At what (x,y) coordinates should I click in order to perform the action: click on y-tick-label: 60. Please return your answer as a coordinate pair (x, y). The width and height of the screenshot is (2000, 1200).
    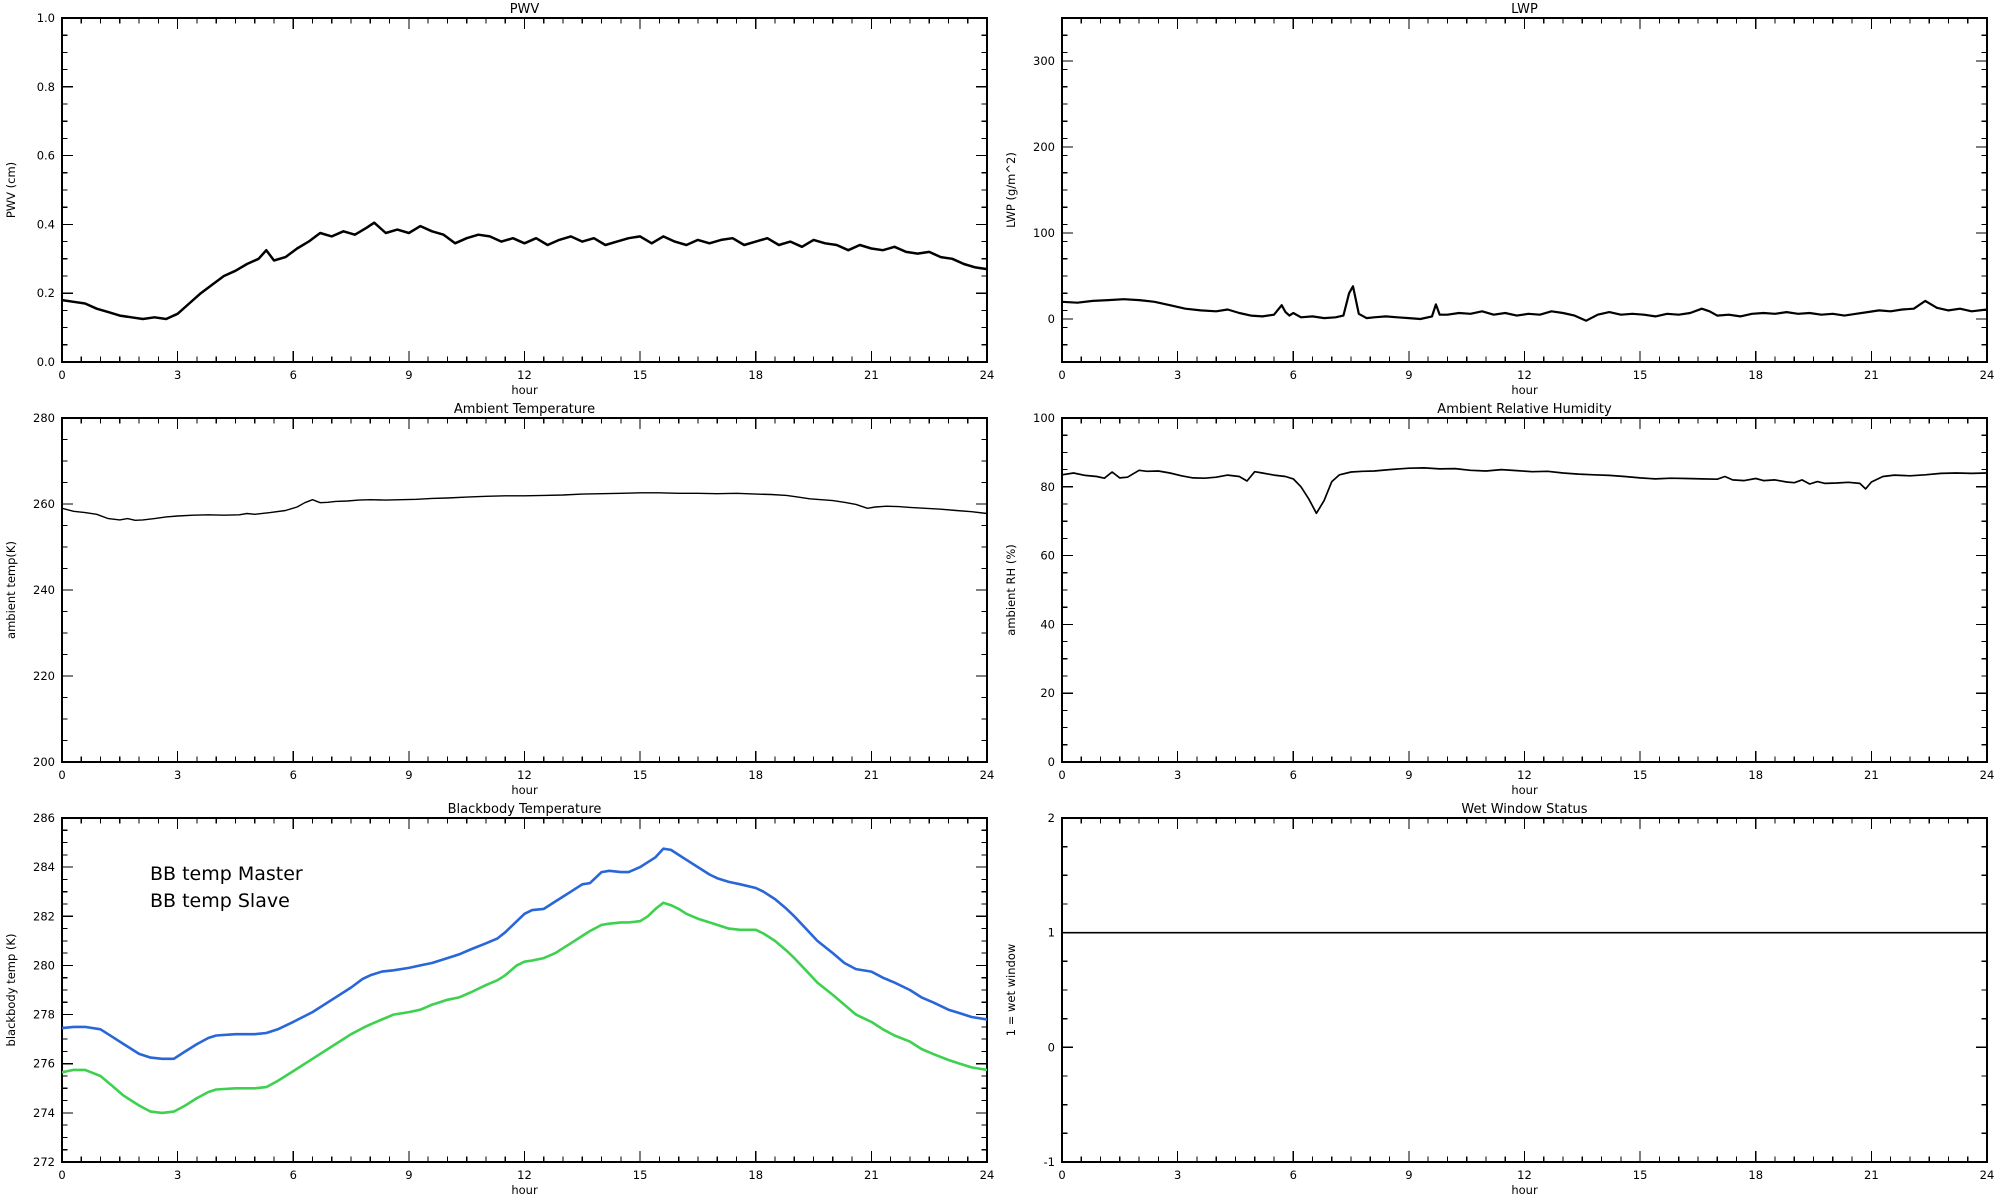
    Looking at the image, I should click on (1047, 556).